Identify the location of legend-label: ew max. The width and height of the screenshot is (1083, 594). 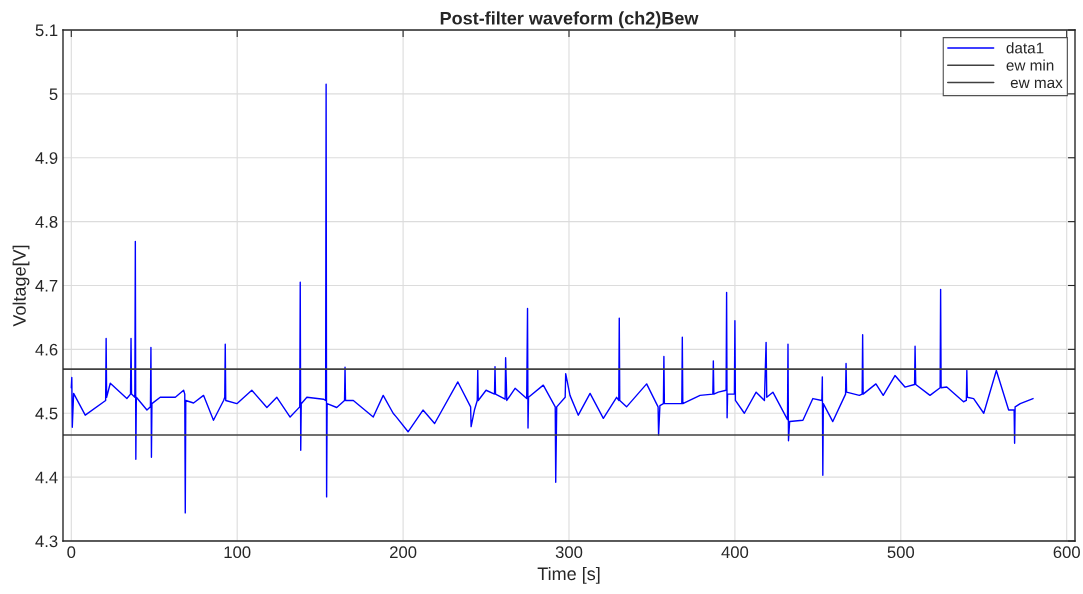
(1036, 84).